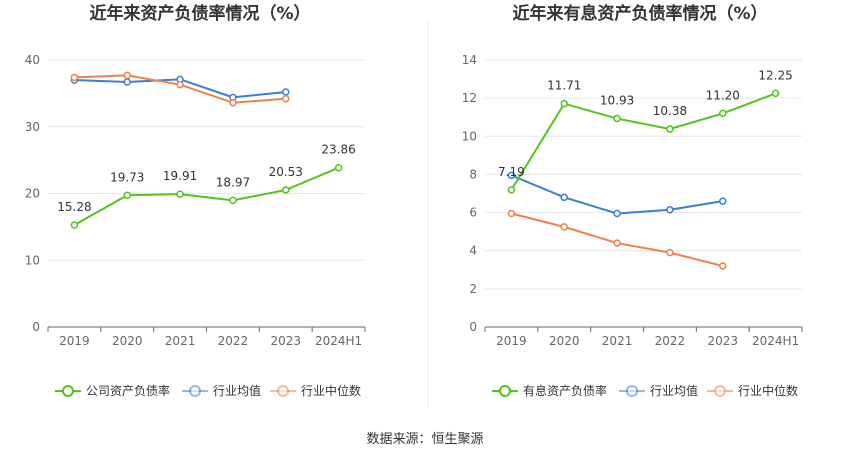 The width and height of the screenshot is (850, 459). Describe the element at coordinates (473, 213) in the screenshot. I see `y-tick-label: 6` at that location.